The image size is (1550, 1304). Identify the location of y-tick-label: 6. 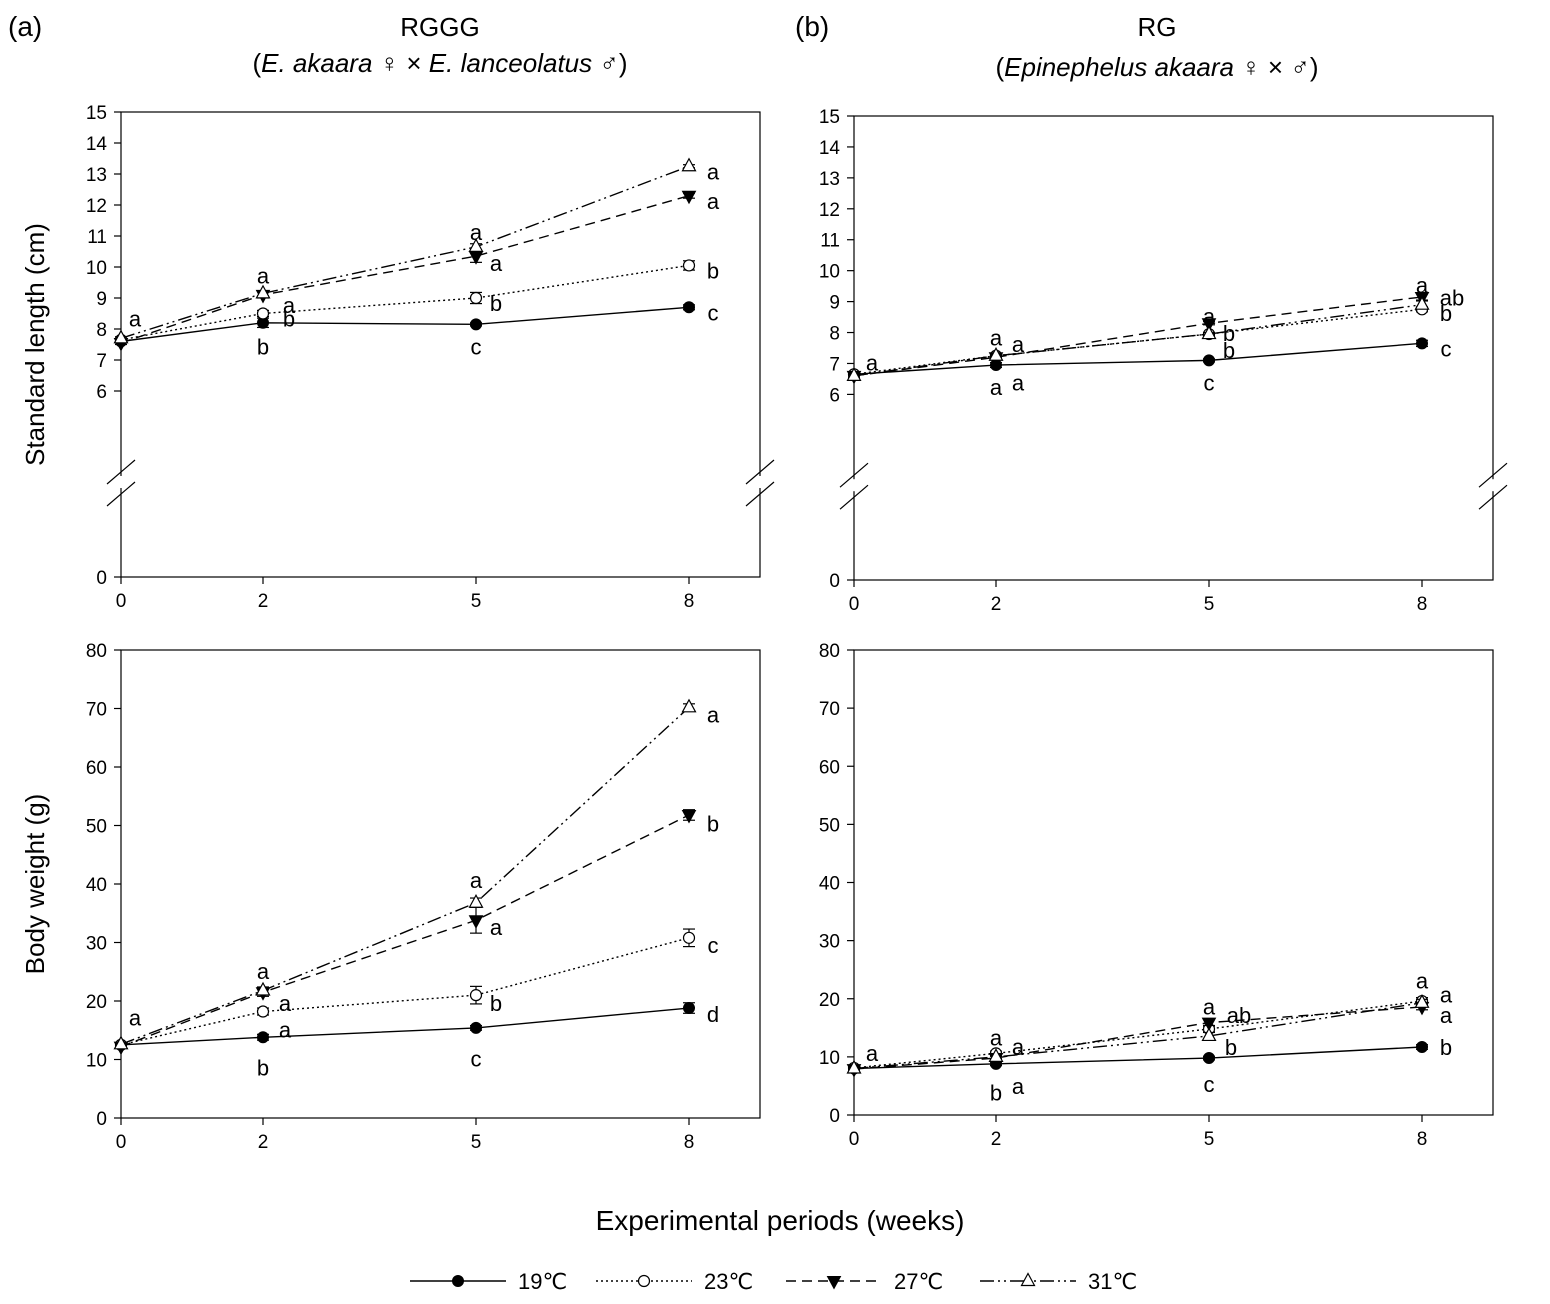
(834, 395).